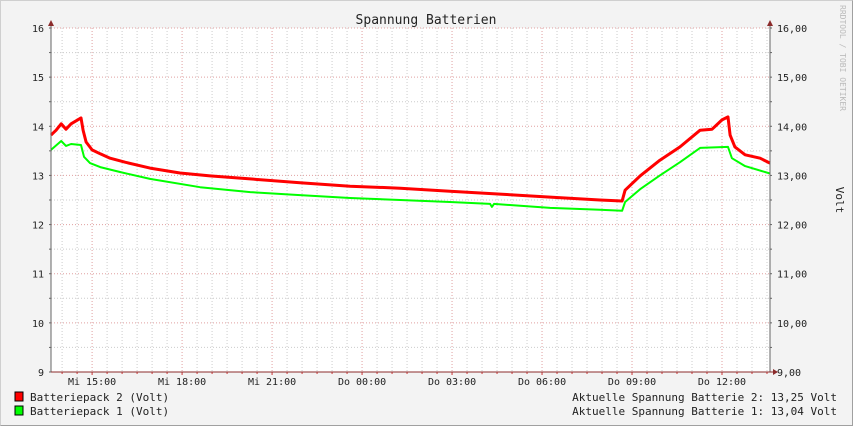 The width and height of the screenshot is (853, 426). What do you see at coordinates (272, 382) in the screenshot?
I see `x-tick-label: Mi 21:00` at bounding box center [272, 382].